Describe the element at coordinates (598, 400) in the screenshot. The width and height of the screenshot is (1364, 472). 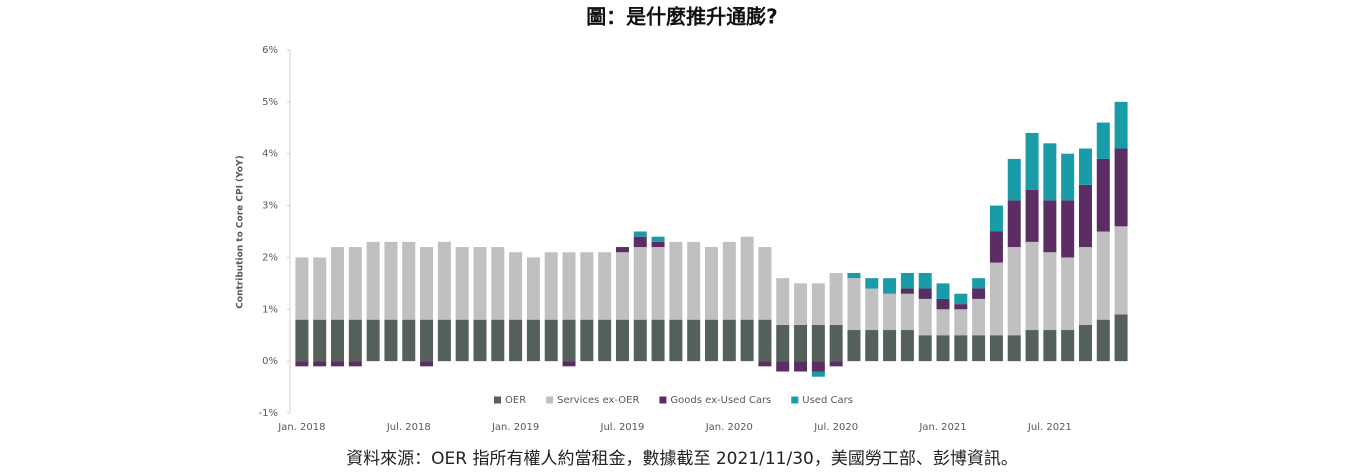
I see `legend-label: Services ex-OER` at that location.